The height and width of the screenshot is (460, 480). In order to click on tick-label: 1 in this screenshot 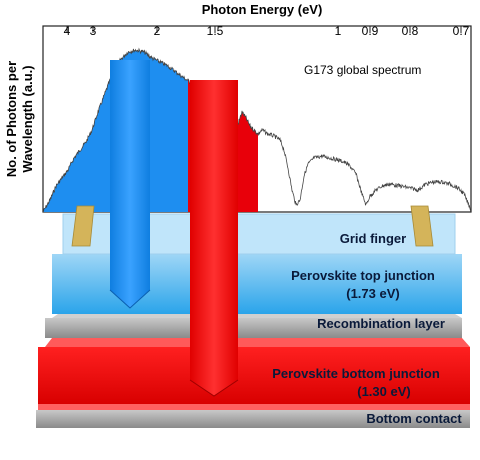, I will do `click(338, 31)`.